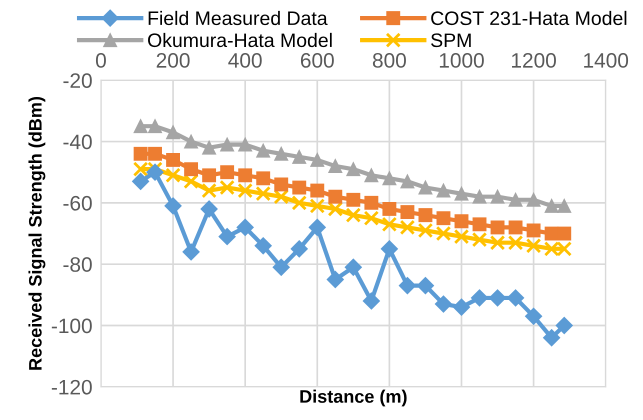  What do you see at coordinates (77, 80) in the screenshot?
I see `y-tick-label: -20` at bounding box center [77, 80].